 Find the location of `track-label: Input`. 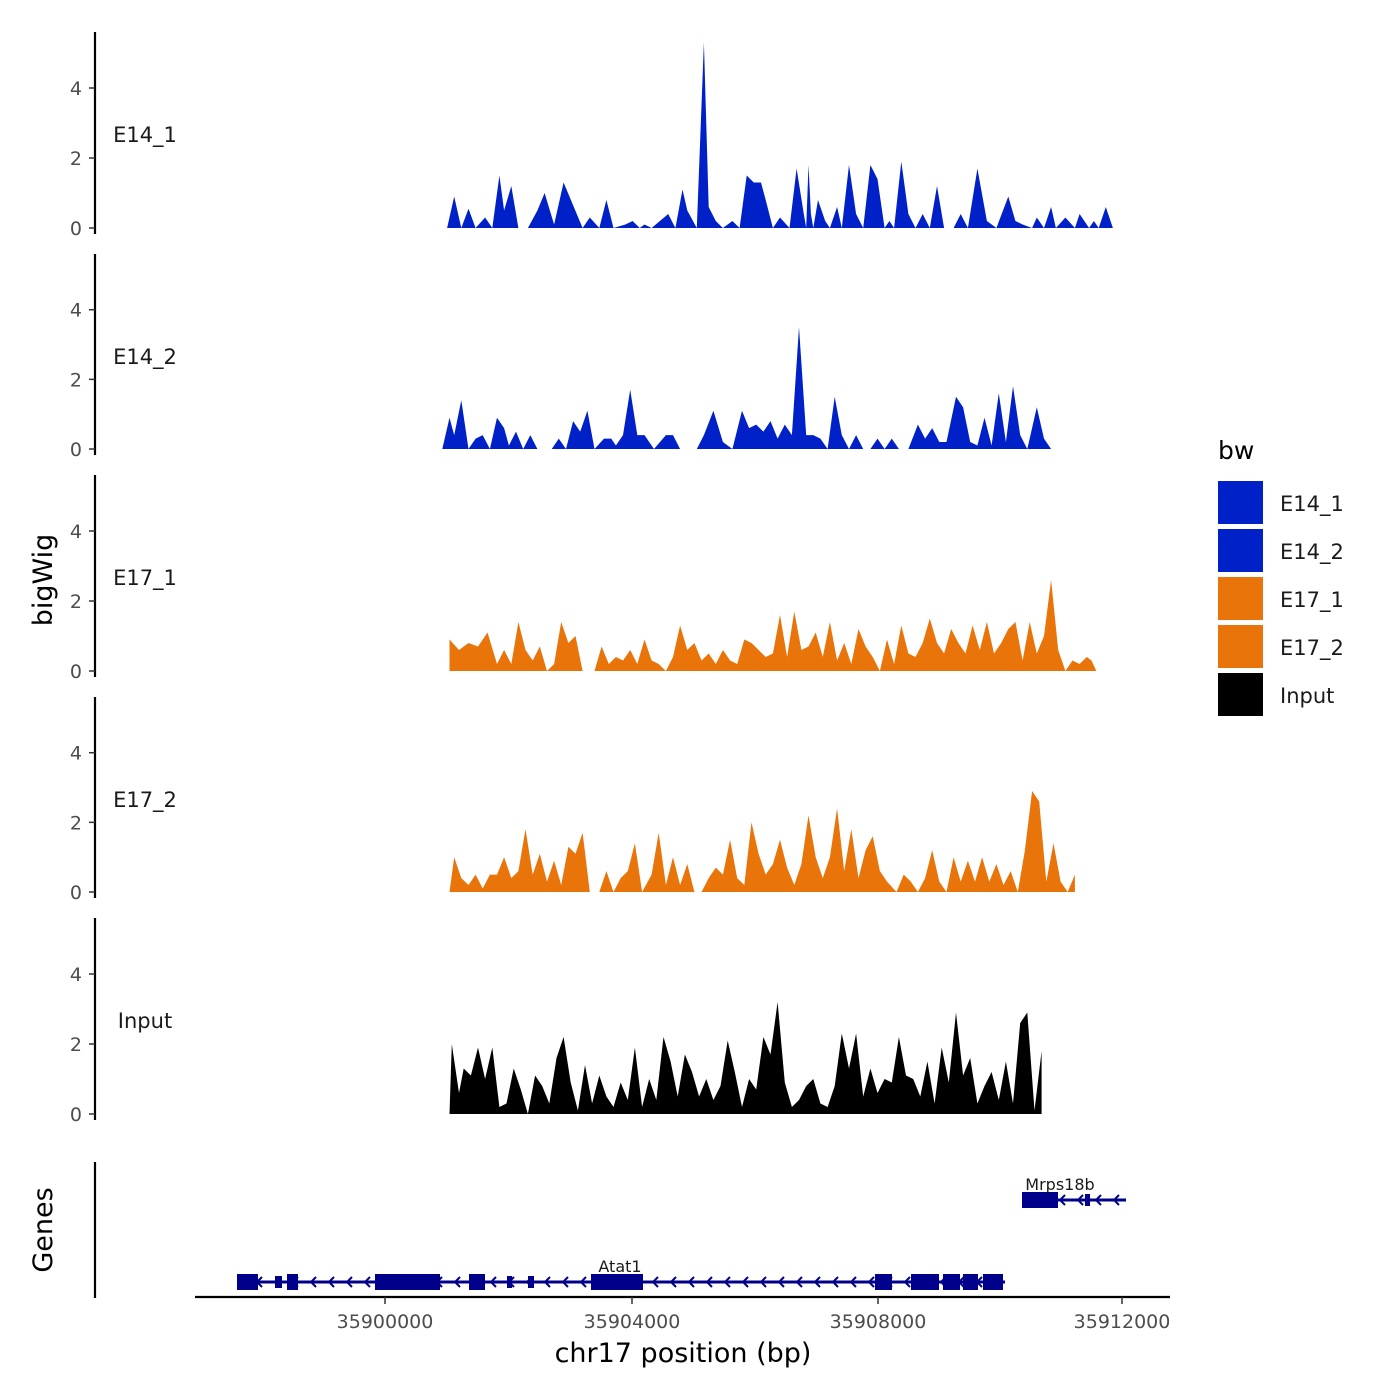

track-label: Input is located at coordinates (145, 1021).